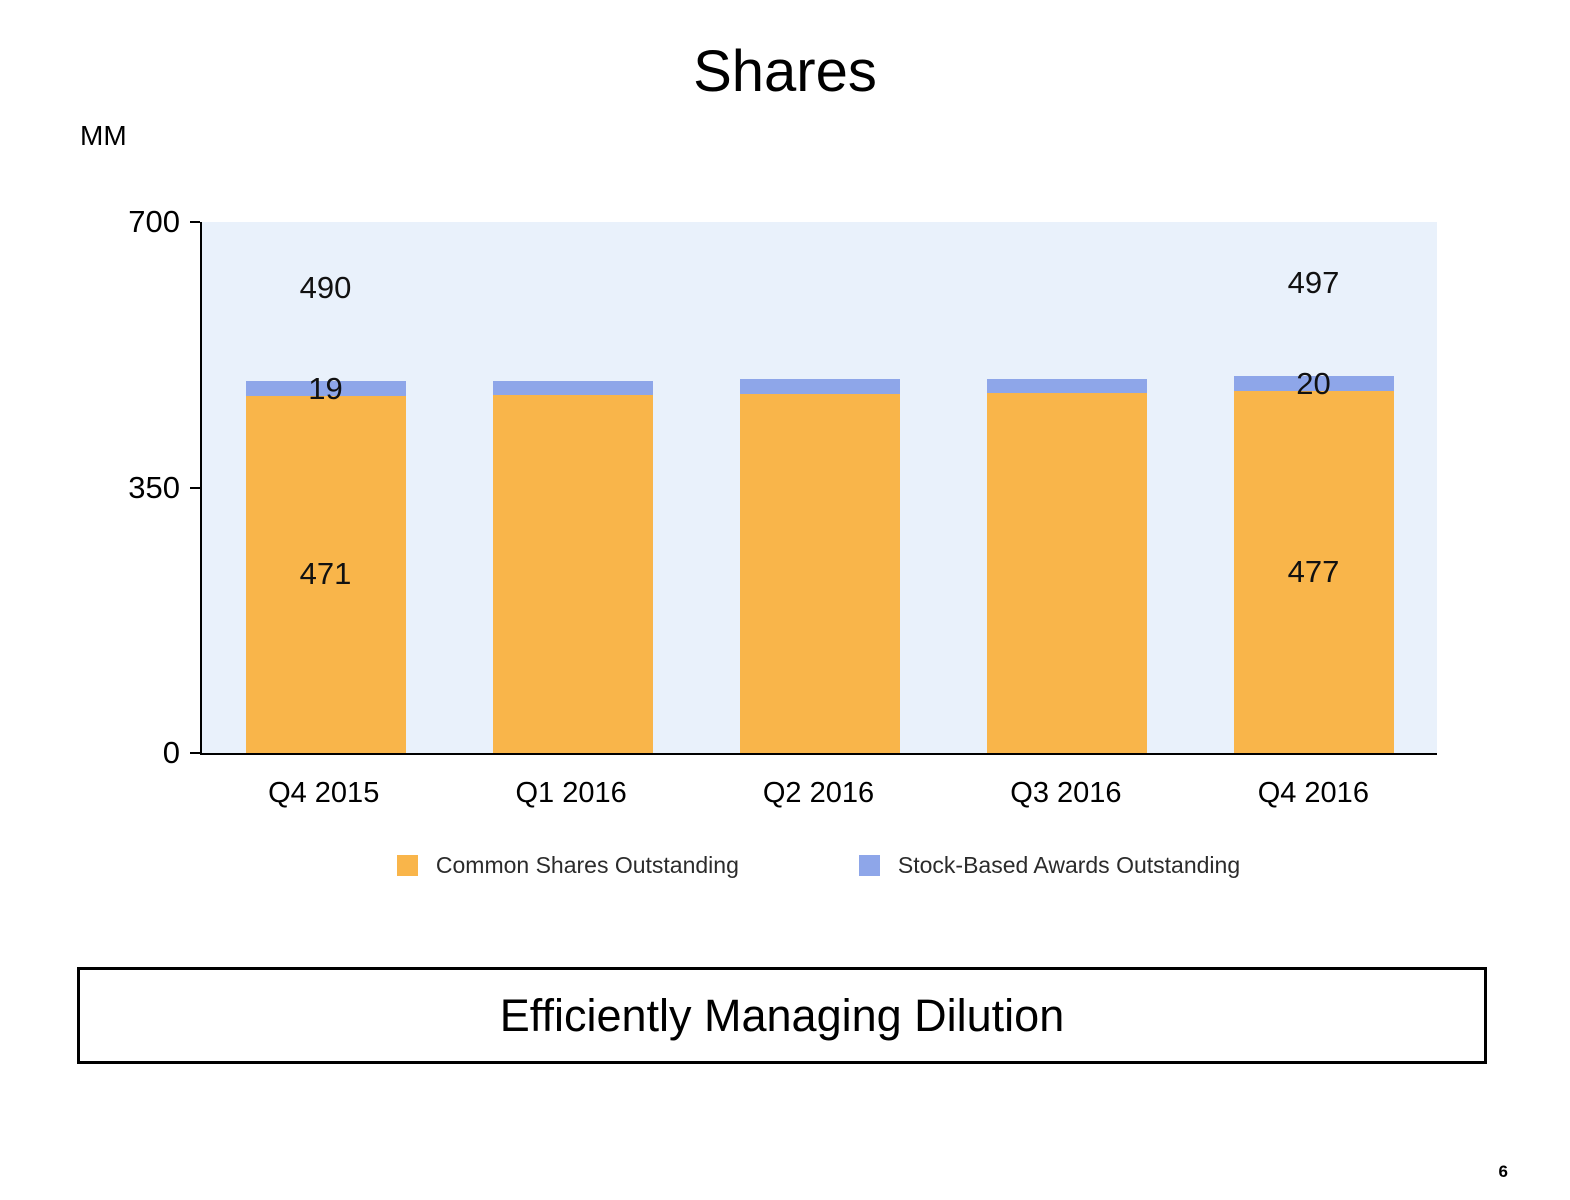 Image resolution: width=1570 pixels, height=1200 pixels. I want to click on y-axis-tick-label: 0, so click(171, 752).